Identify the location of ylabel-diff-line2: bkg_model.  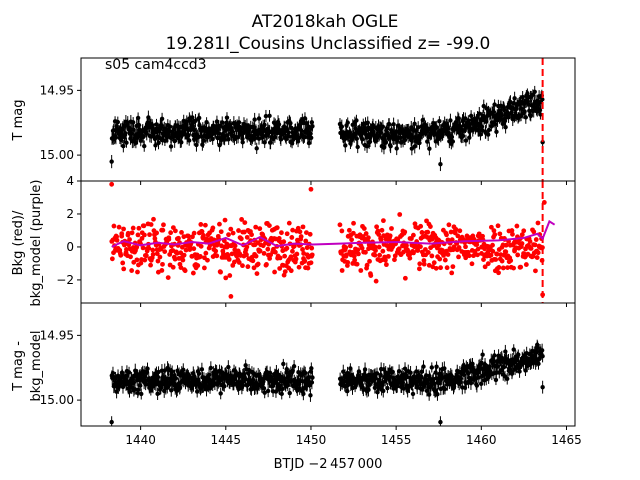
(36, 365).